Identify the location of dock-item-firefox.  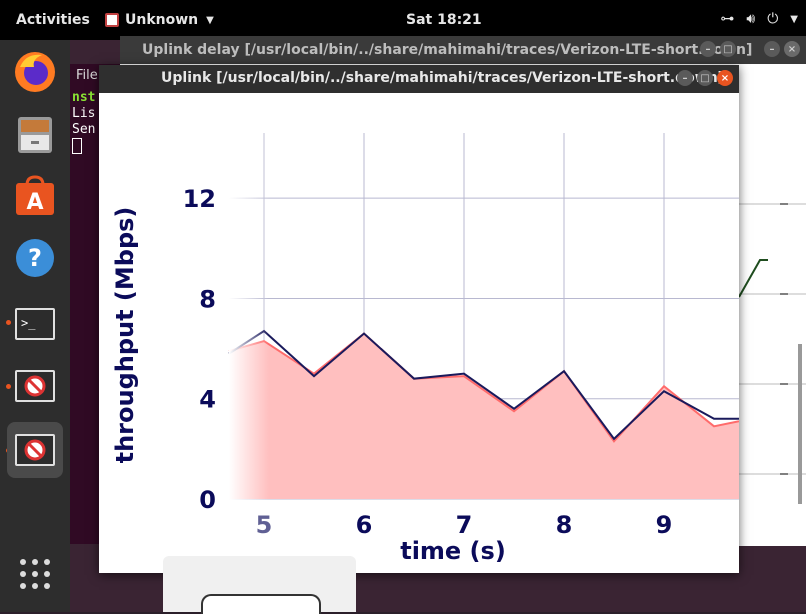
(35, 72).